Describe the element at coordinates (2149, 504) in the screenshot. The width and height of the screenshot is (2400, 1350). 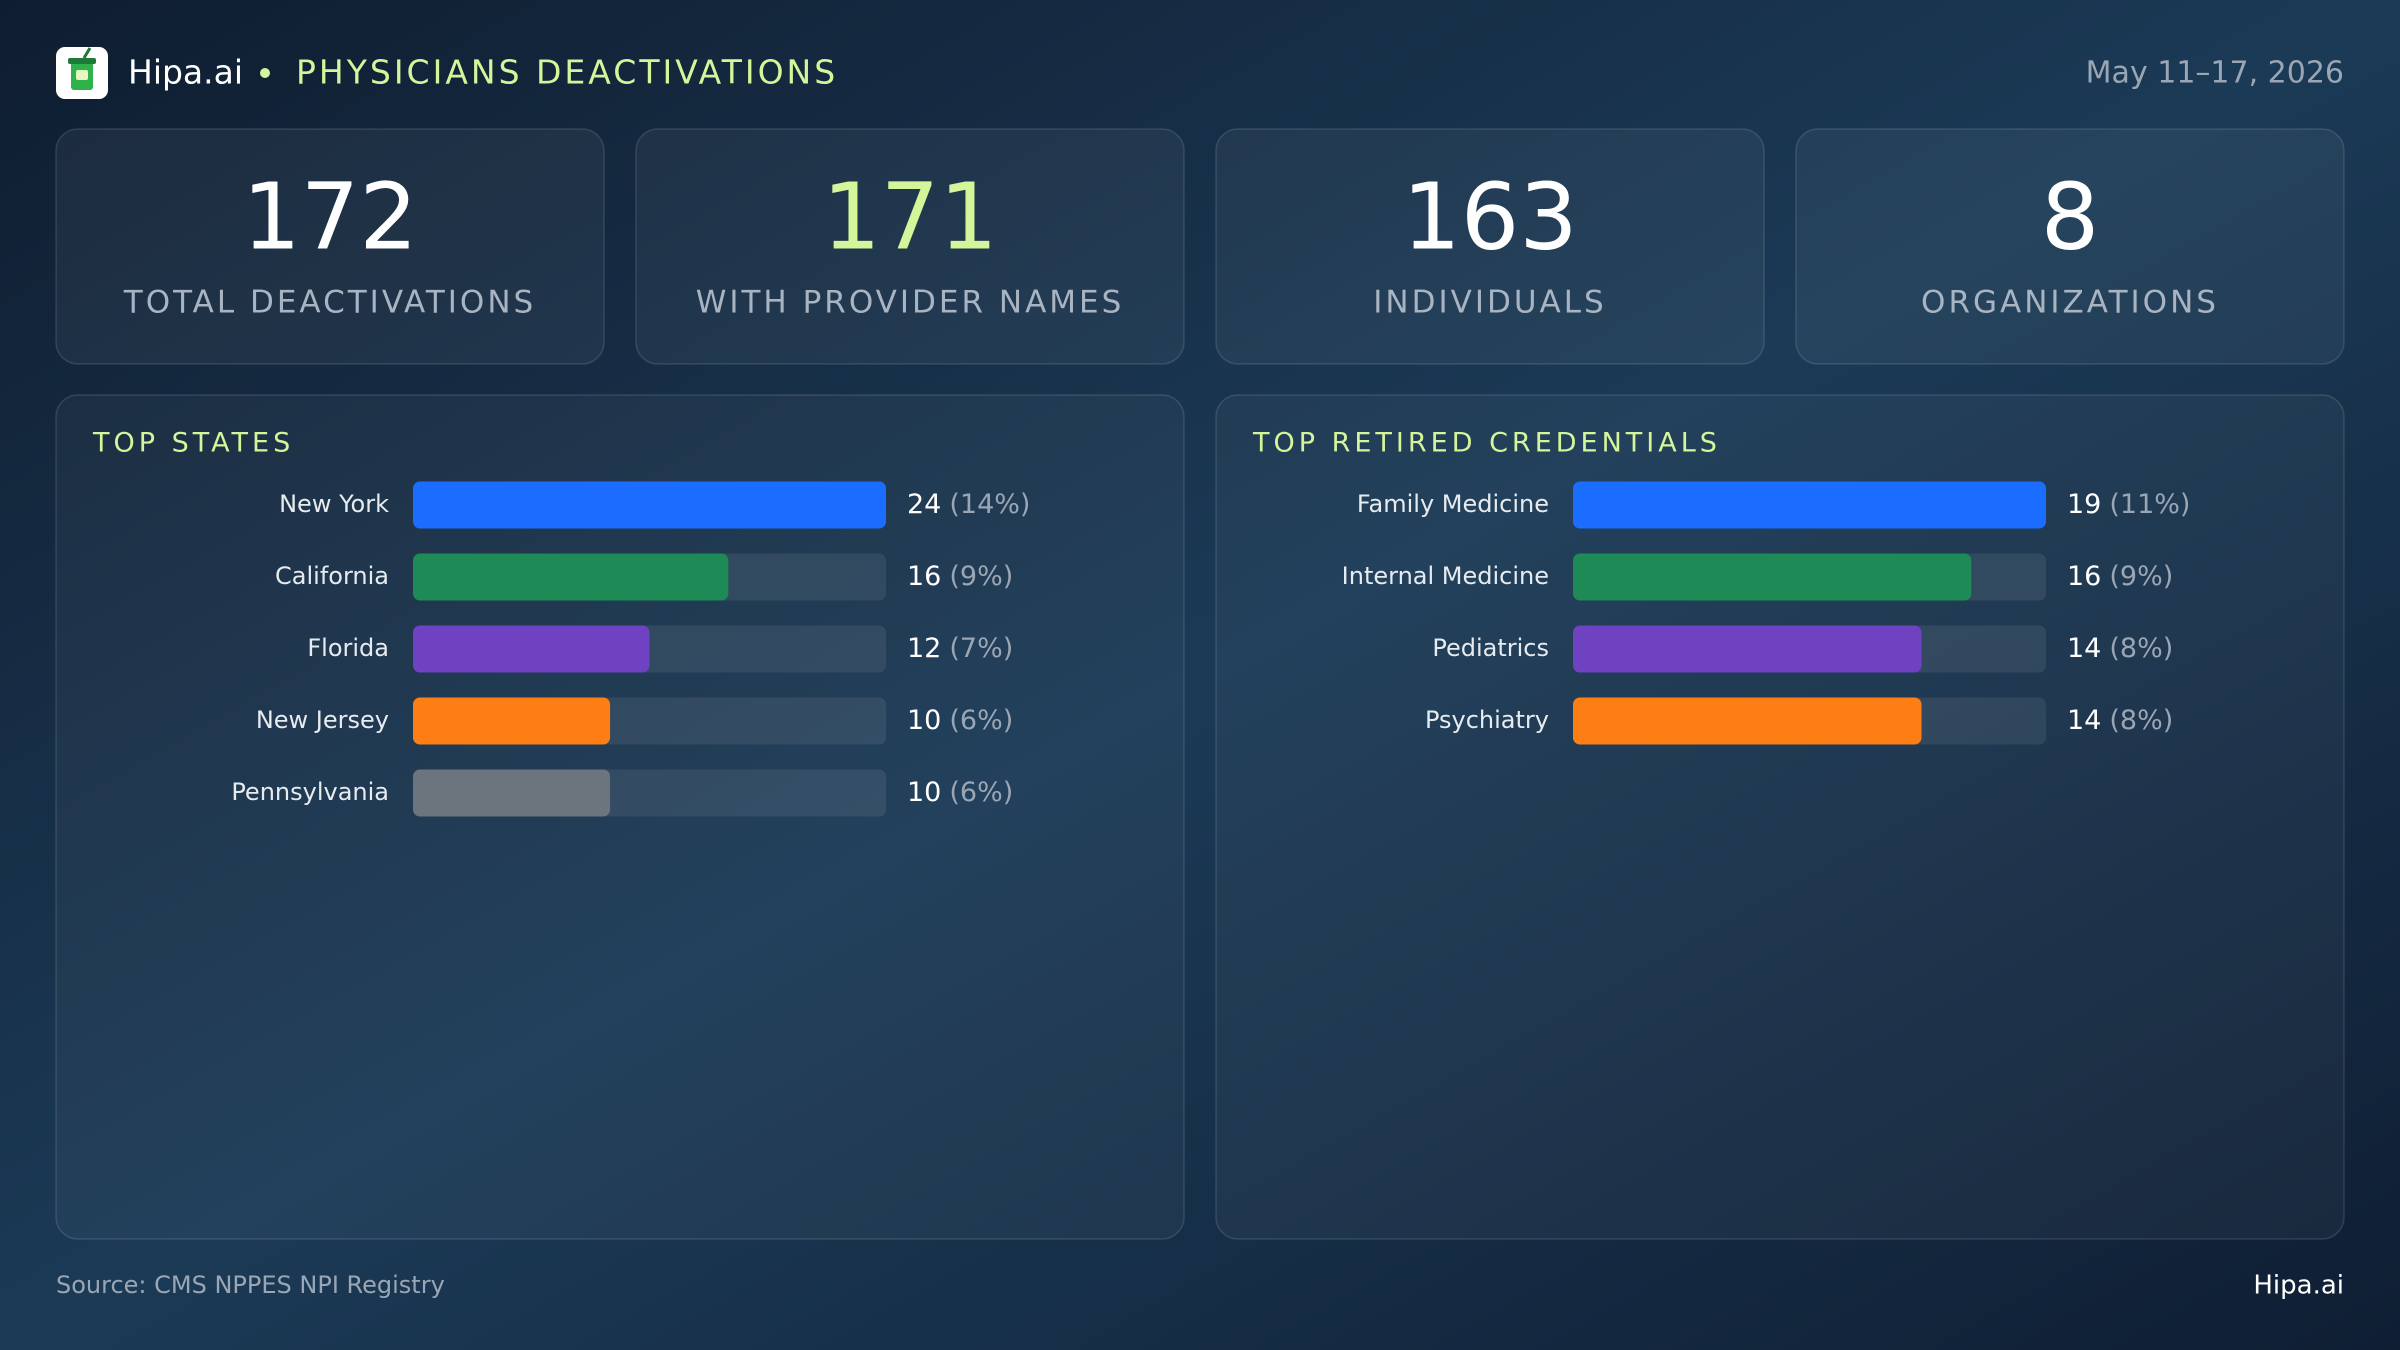
I see `share-label: (11%)` at that location.